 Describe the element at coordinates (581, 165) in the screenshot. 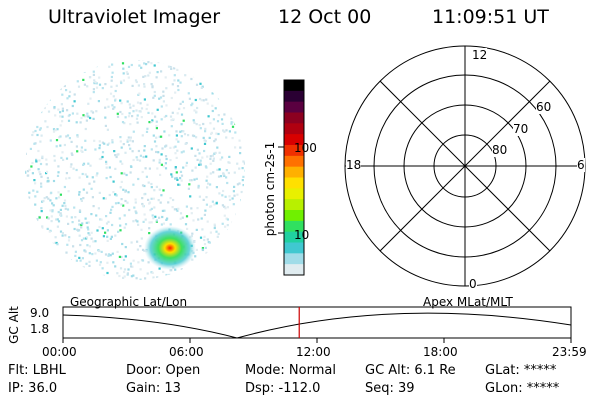

I see `mlt-label-6: 6` at that location.